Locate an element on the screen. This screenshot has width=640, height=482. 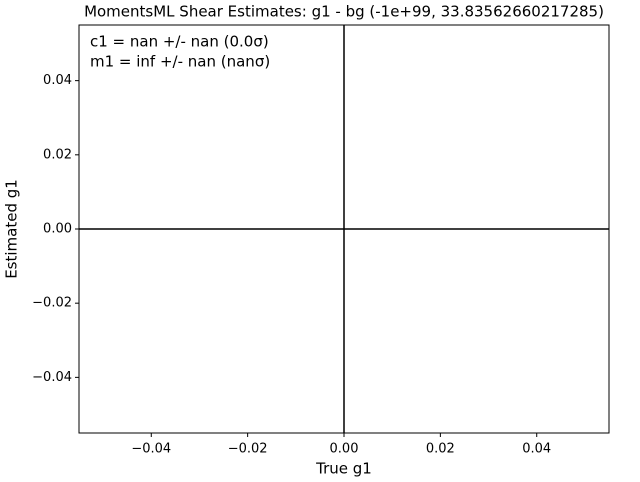
x-tick-label: 0.02 is located at coordinates (440, 449).